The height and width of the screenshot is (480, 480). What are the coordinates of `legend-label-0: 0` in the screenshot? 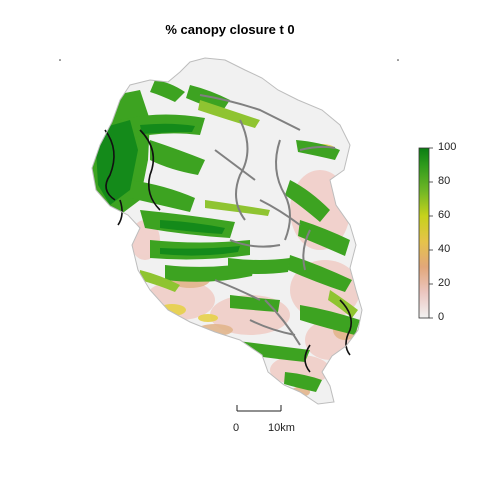 It's located at (441, 317).